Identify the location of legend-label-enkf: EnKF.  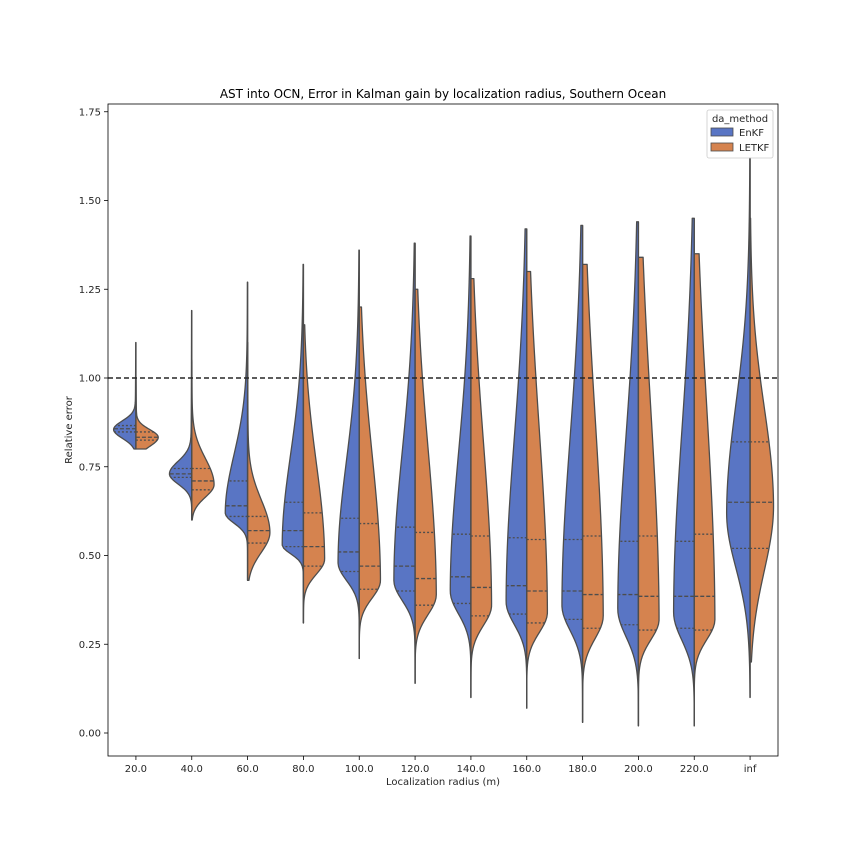
(751, 133).